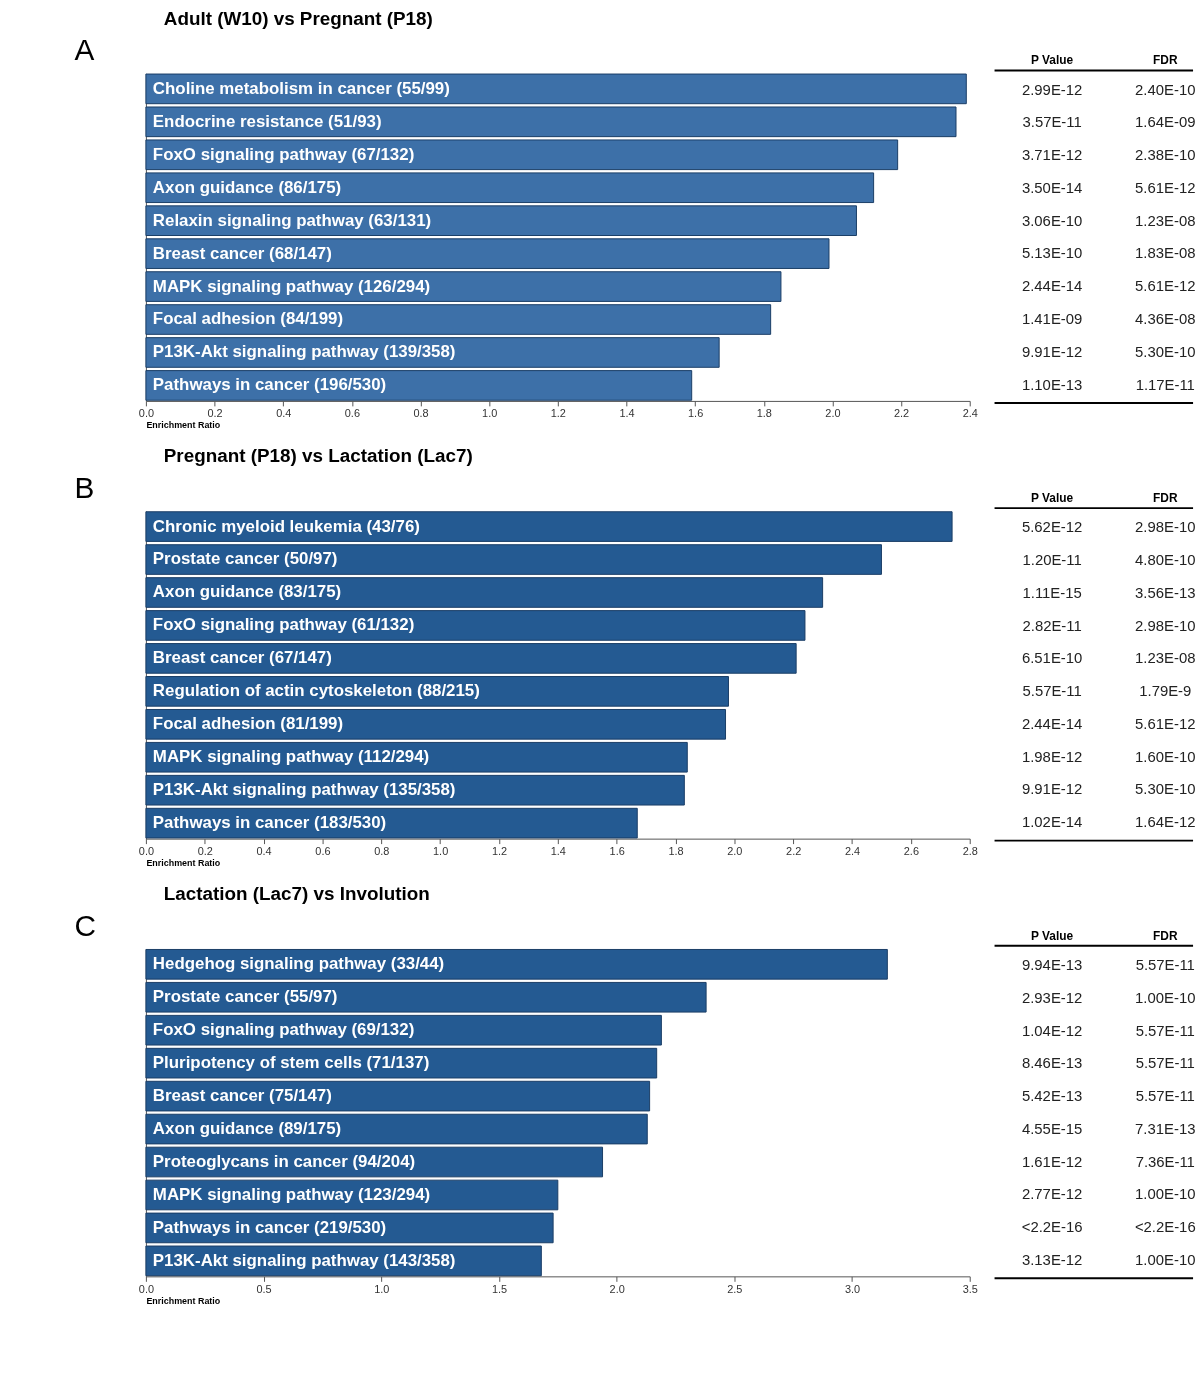  Describe the element at coordinates (1165, 658) in the screenshot. I see `text: 1.23E-08` at that location.